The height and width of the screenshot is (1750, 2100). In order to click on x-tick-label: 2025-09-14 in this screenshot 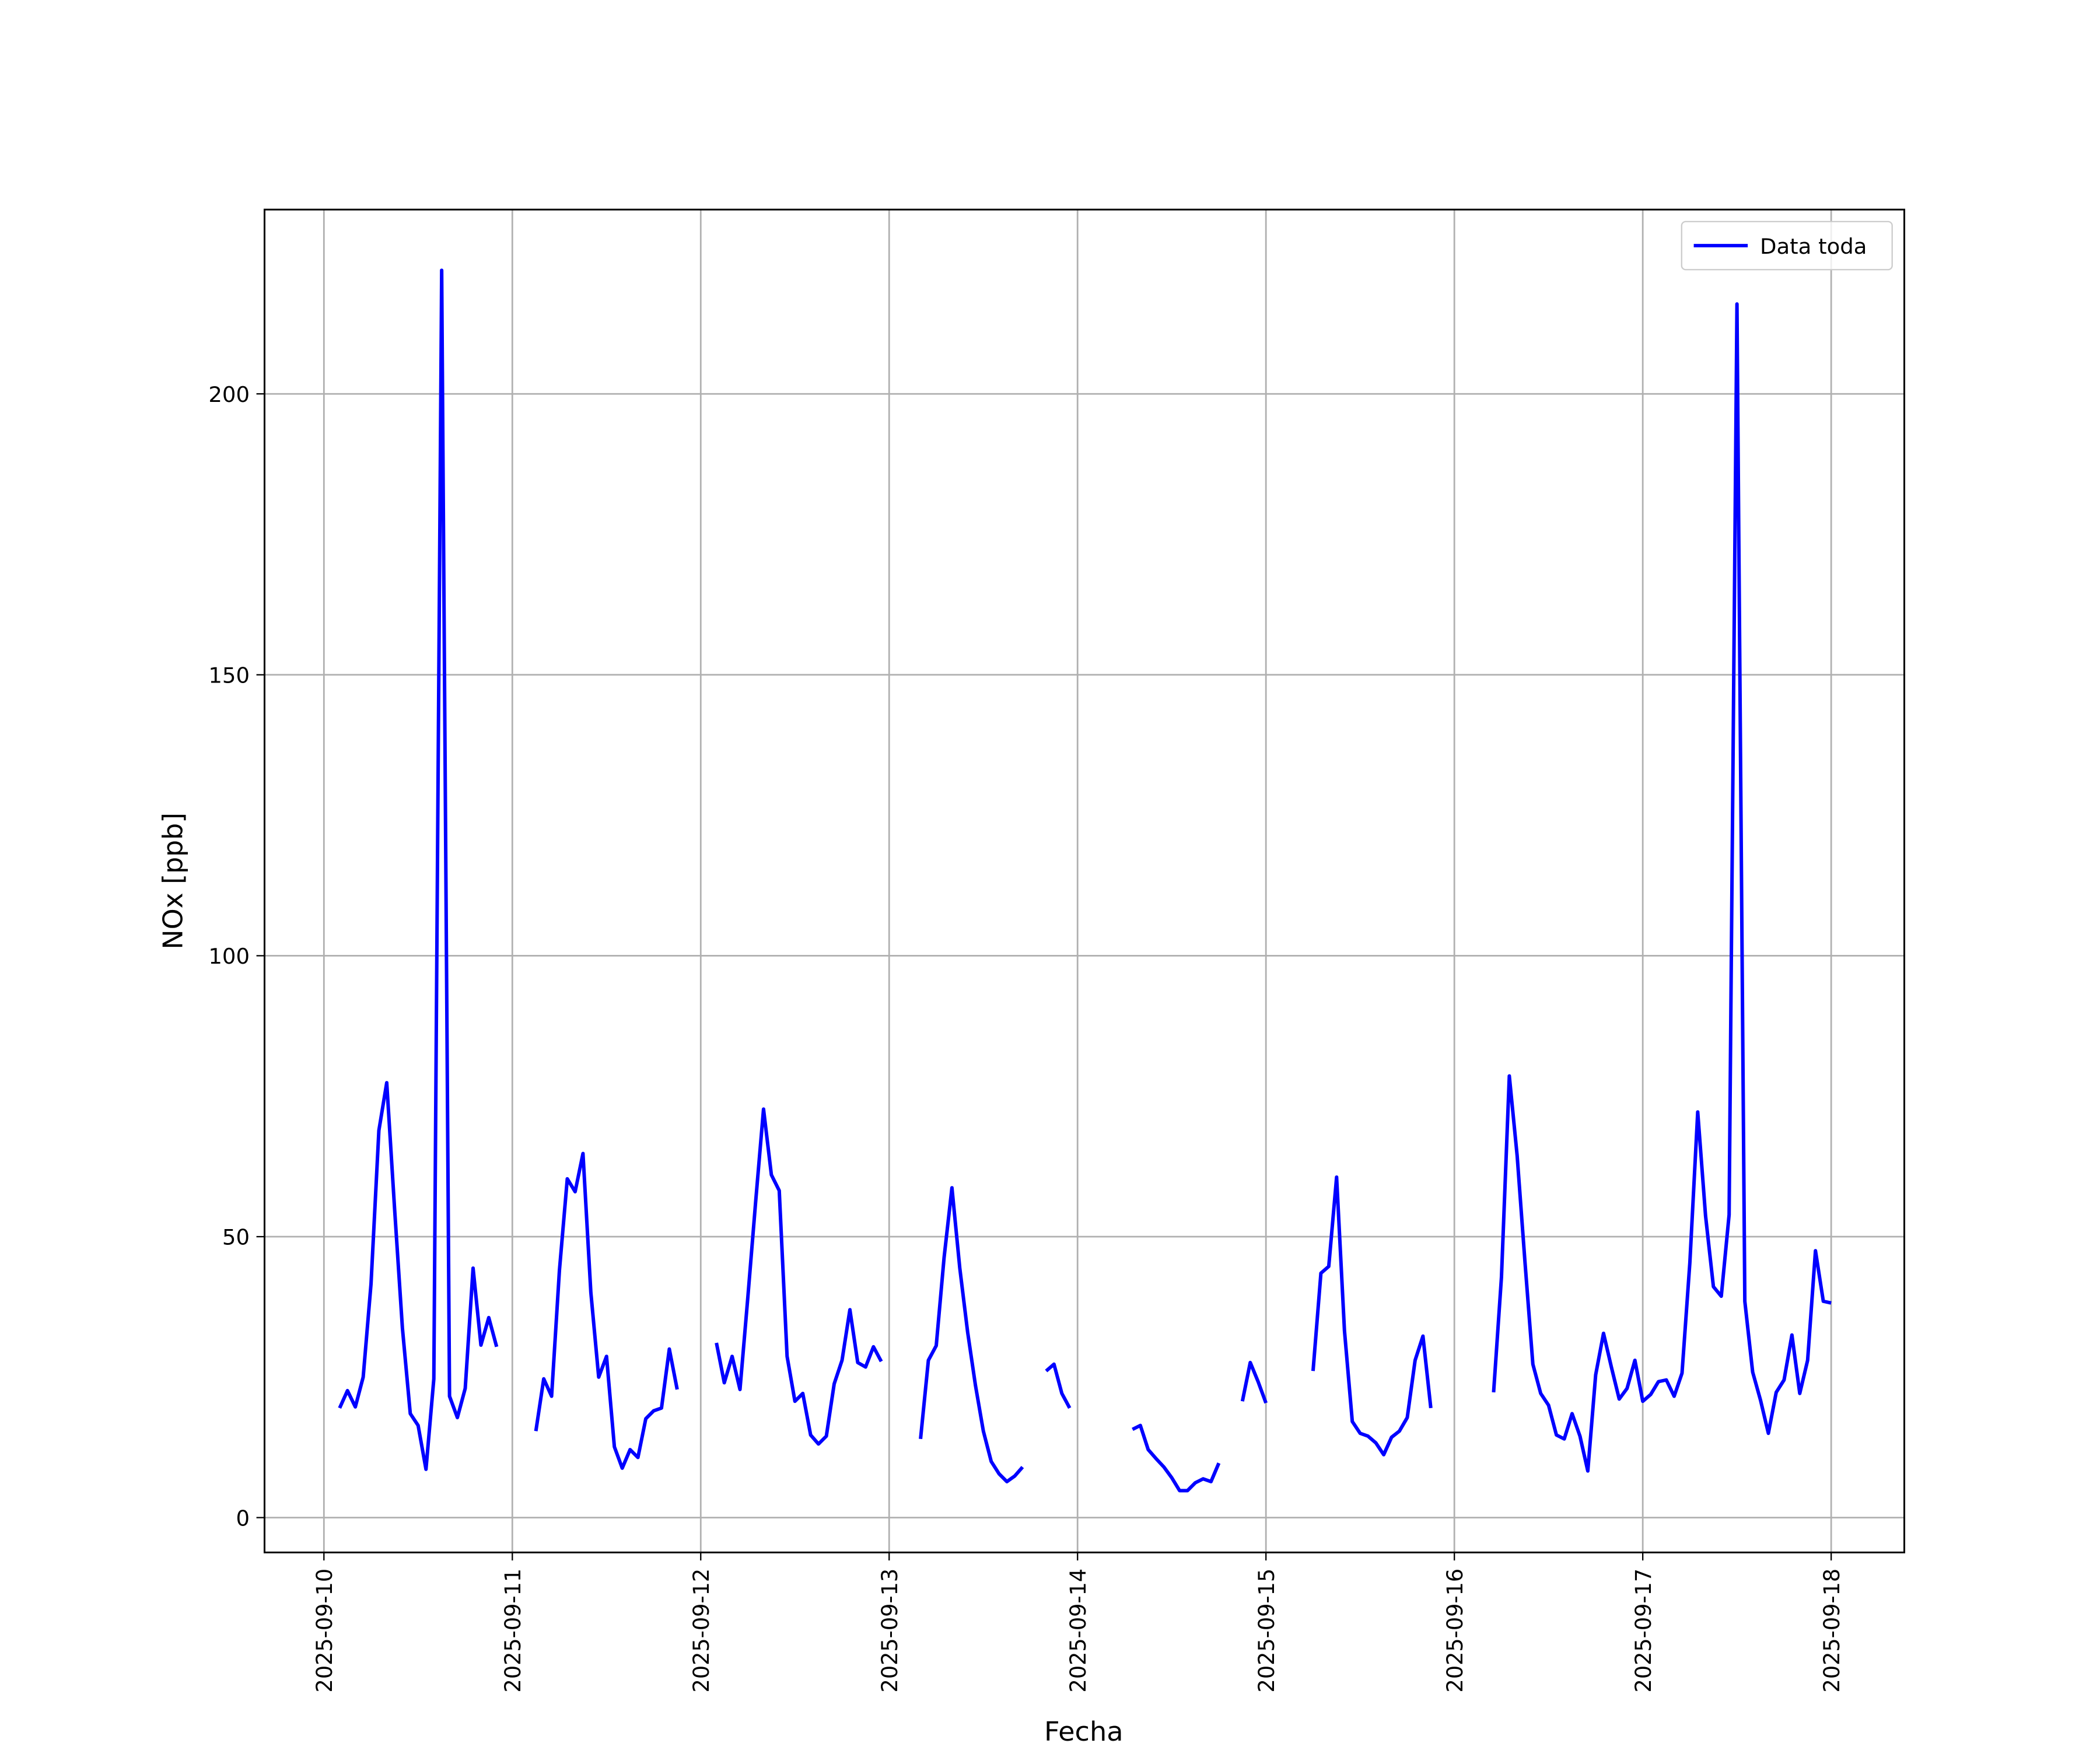, I will do `click(1078, 1631)`.